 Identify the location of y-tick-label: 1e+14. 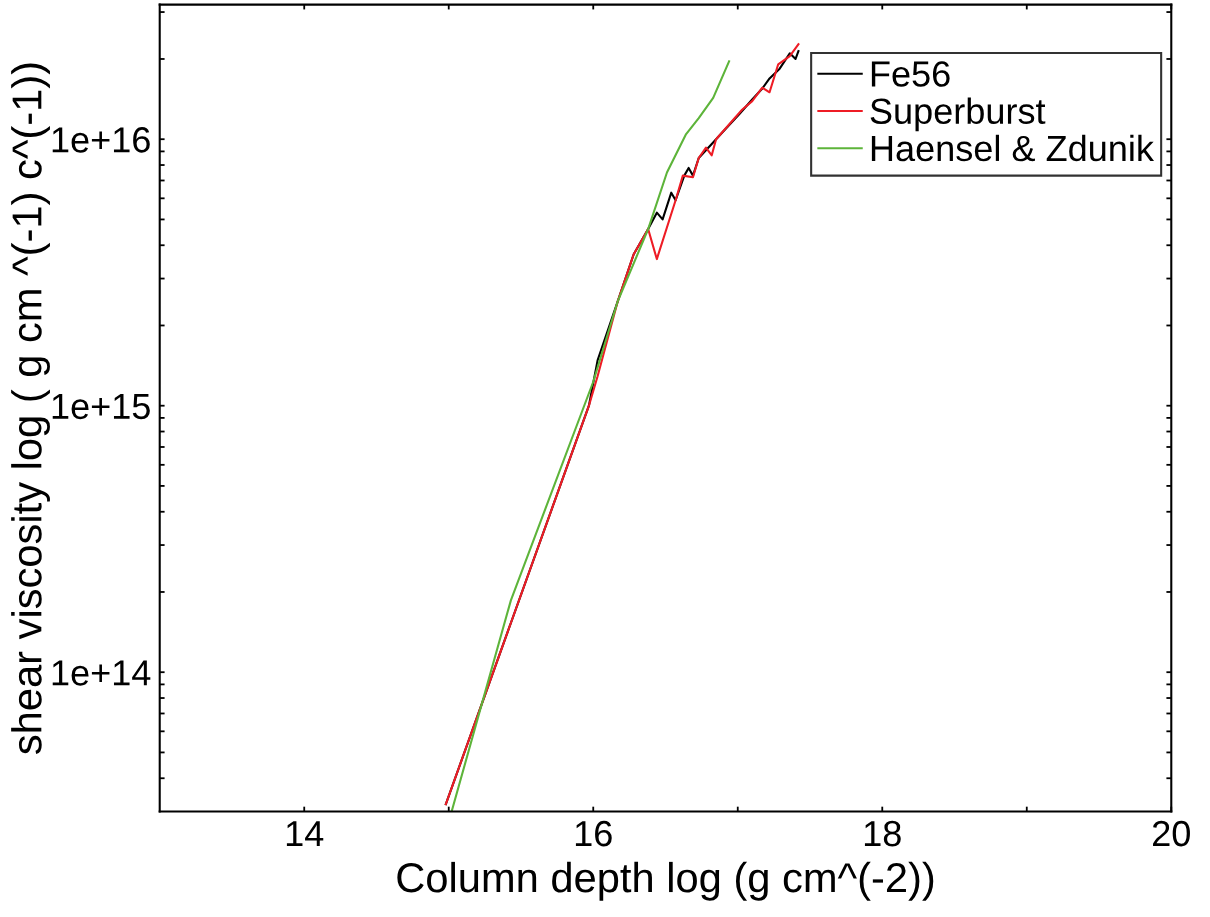
(101, 673).